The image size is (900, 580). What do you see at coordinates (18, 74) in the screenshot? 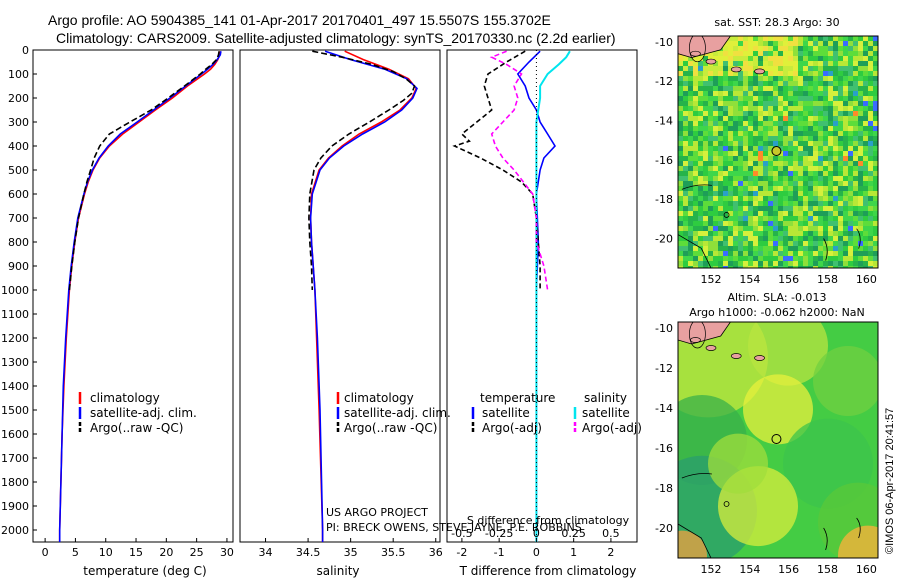
I see `depth-tick-label: 100` at bounding box center [18, 74].